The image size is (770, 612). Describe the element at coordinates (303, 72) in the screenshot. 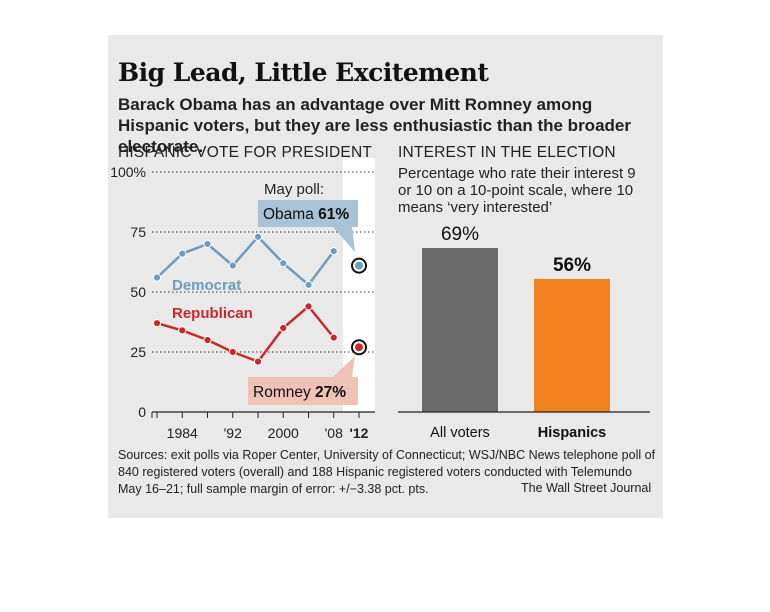

I see `chart-title: Big Lead, Little Excitement` at that location.